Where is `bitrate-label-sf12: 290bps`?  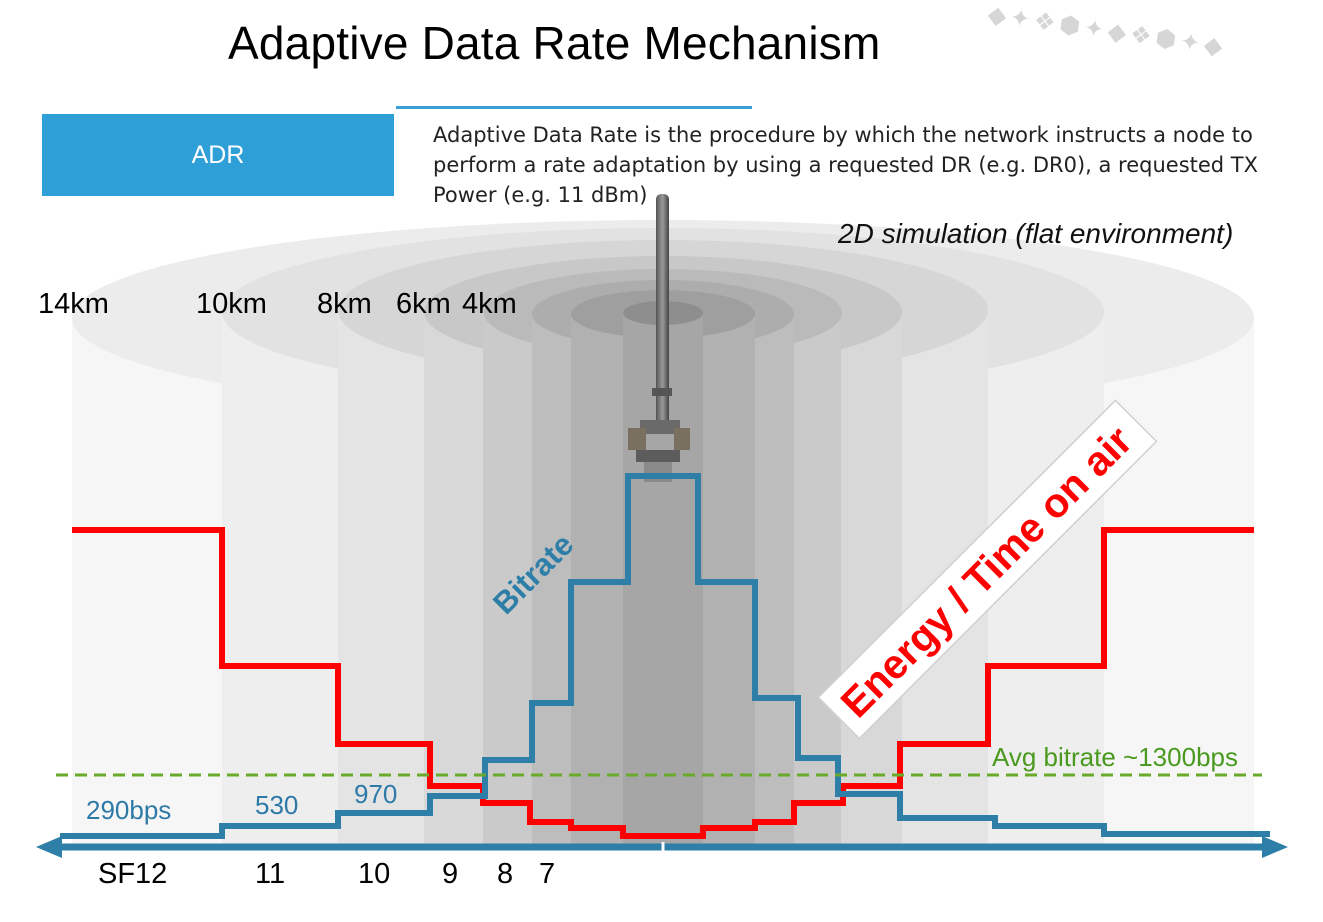
bitrate-label-sf12: 290bps is located at coordinates (129, 810).